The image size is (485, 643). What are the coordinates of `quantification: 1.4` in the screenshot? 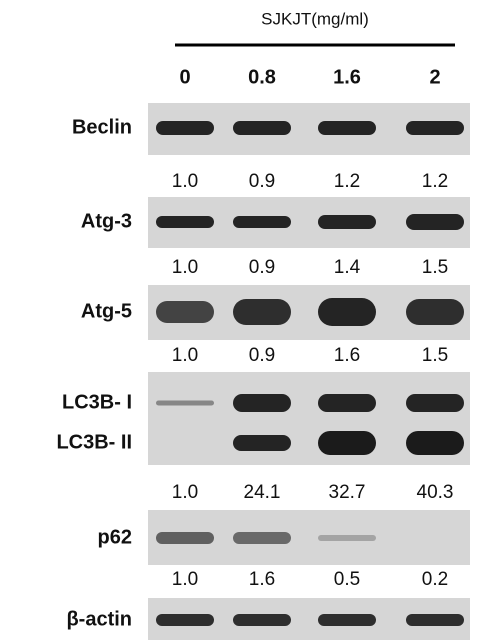 It's located at (347, 267).